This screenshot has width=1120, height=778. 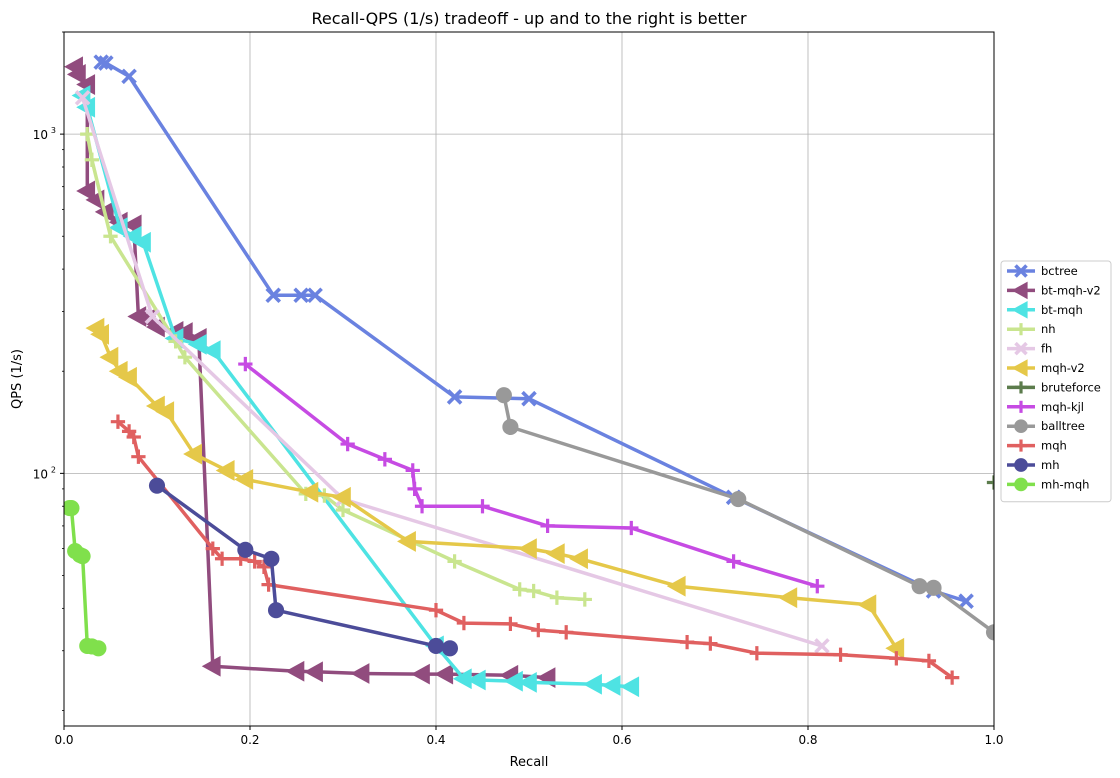 I want to click on legend-marker-bctree, so click(x=1021, y=271).